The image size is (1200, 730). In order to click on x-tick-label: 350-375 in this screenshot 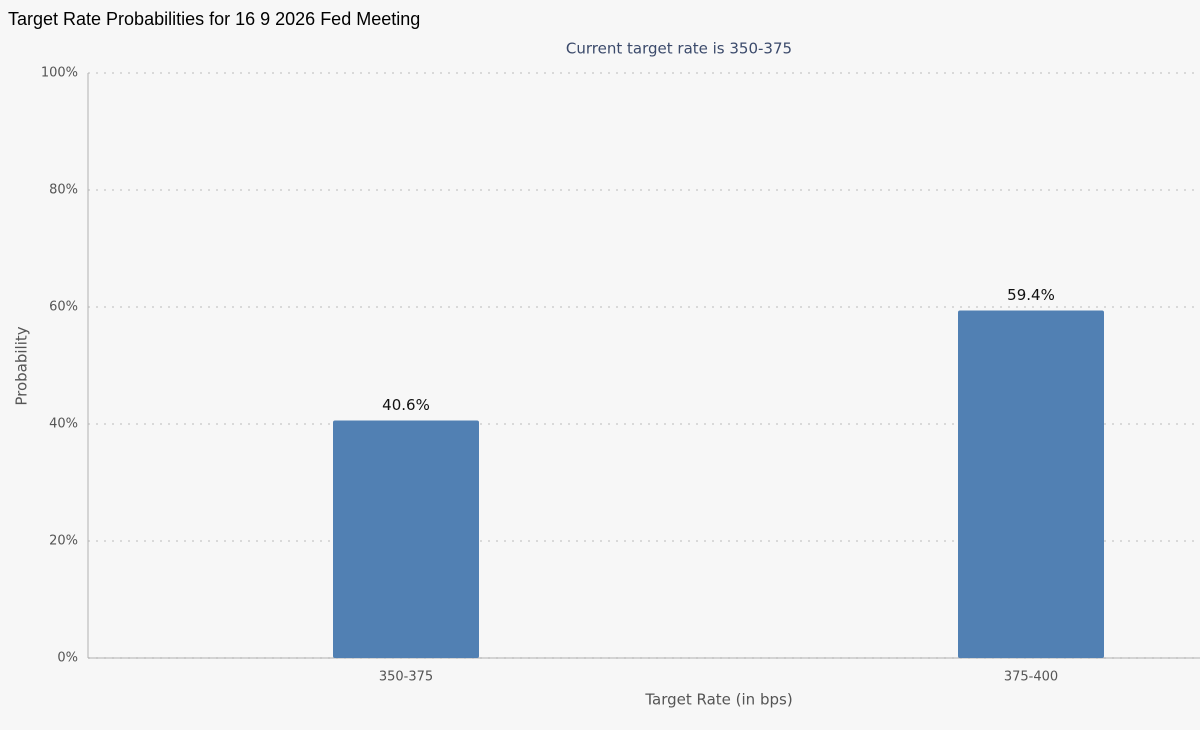, I will do `click(406, 677)`.